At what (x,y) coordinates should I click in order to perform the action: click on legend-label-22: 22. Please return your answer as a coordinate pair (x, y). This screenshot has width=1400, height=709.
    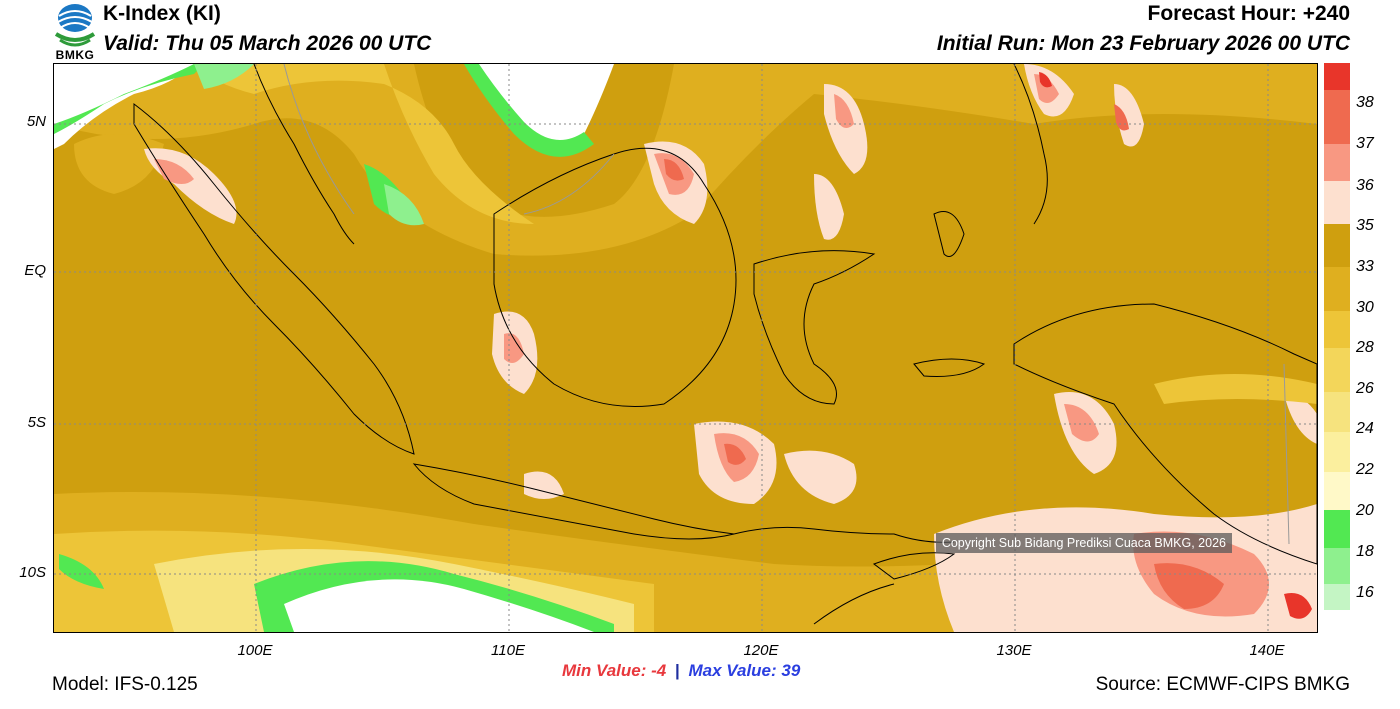
    Looking at the image, I should click on (1365, 469).